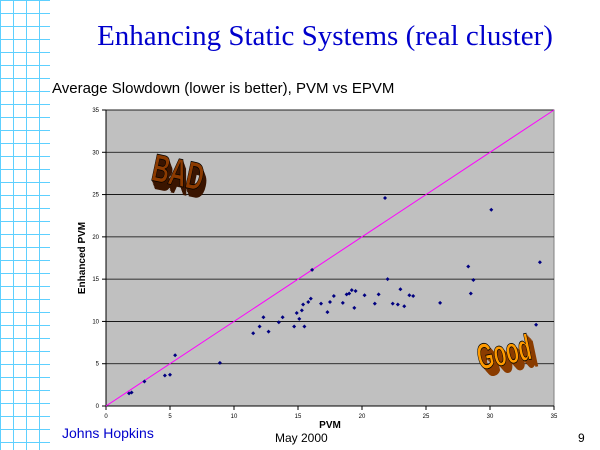 The height and width of the screenshot is (450, 600). Describe the element at coordinates (106, 417) in the screenshot. I see `x-tick-label-0: 0` at that location.